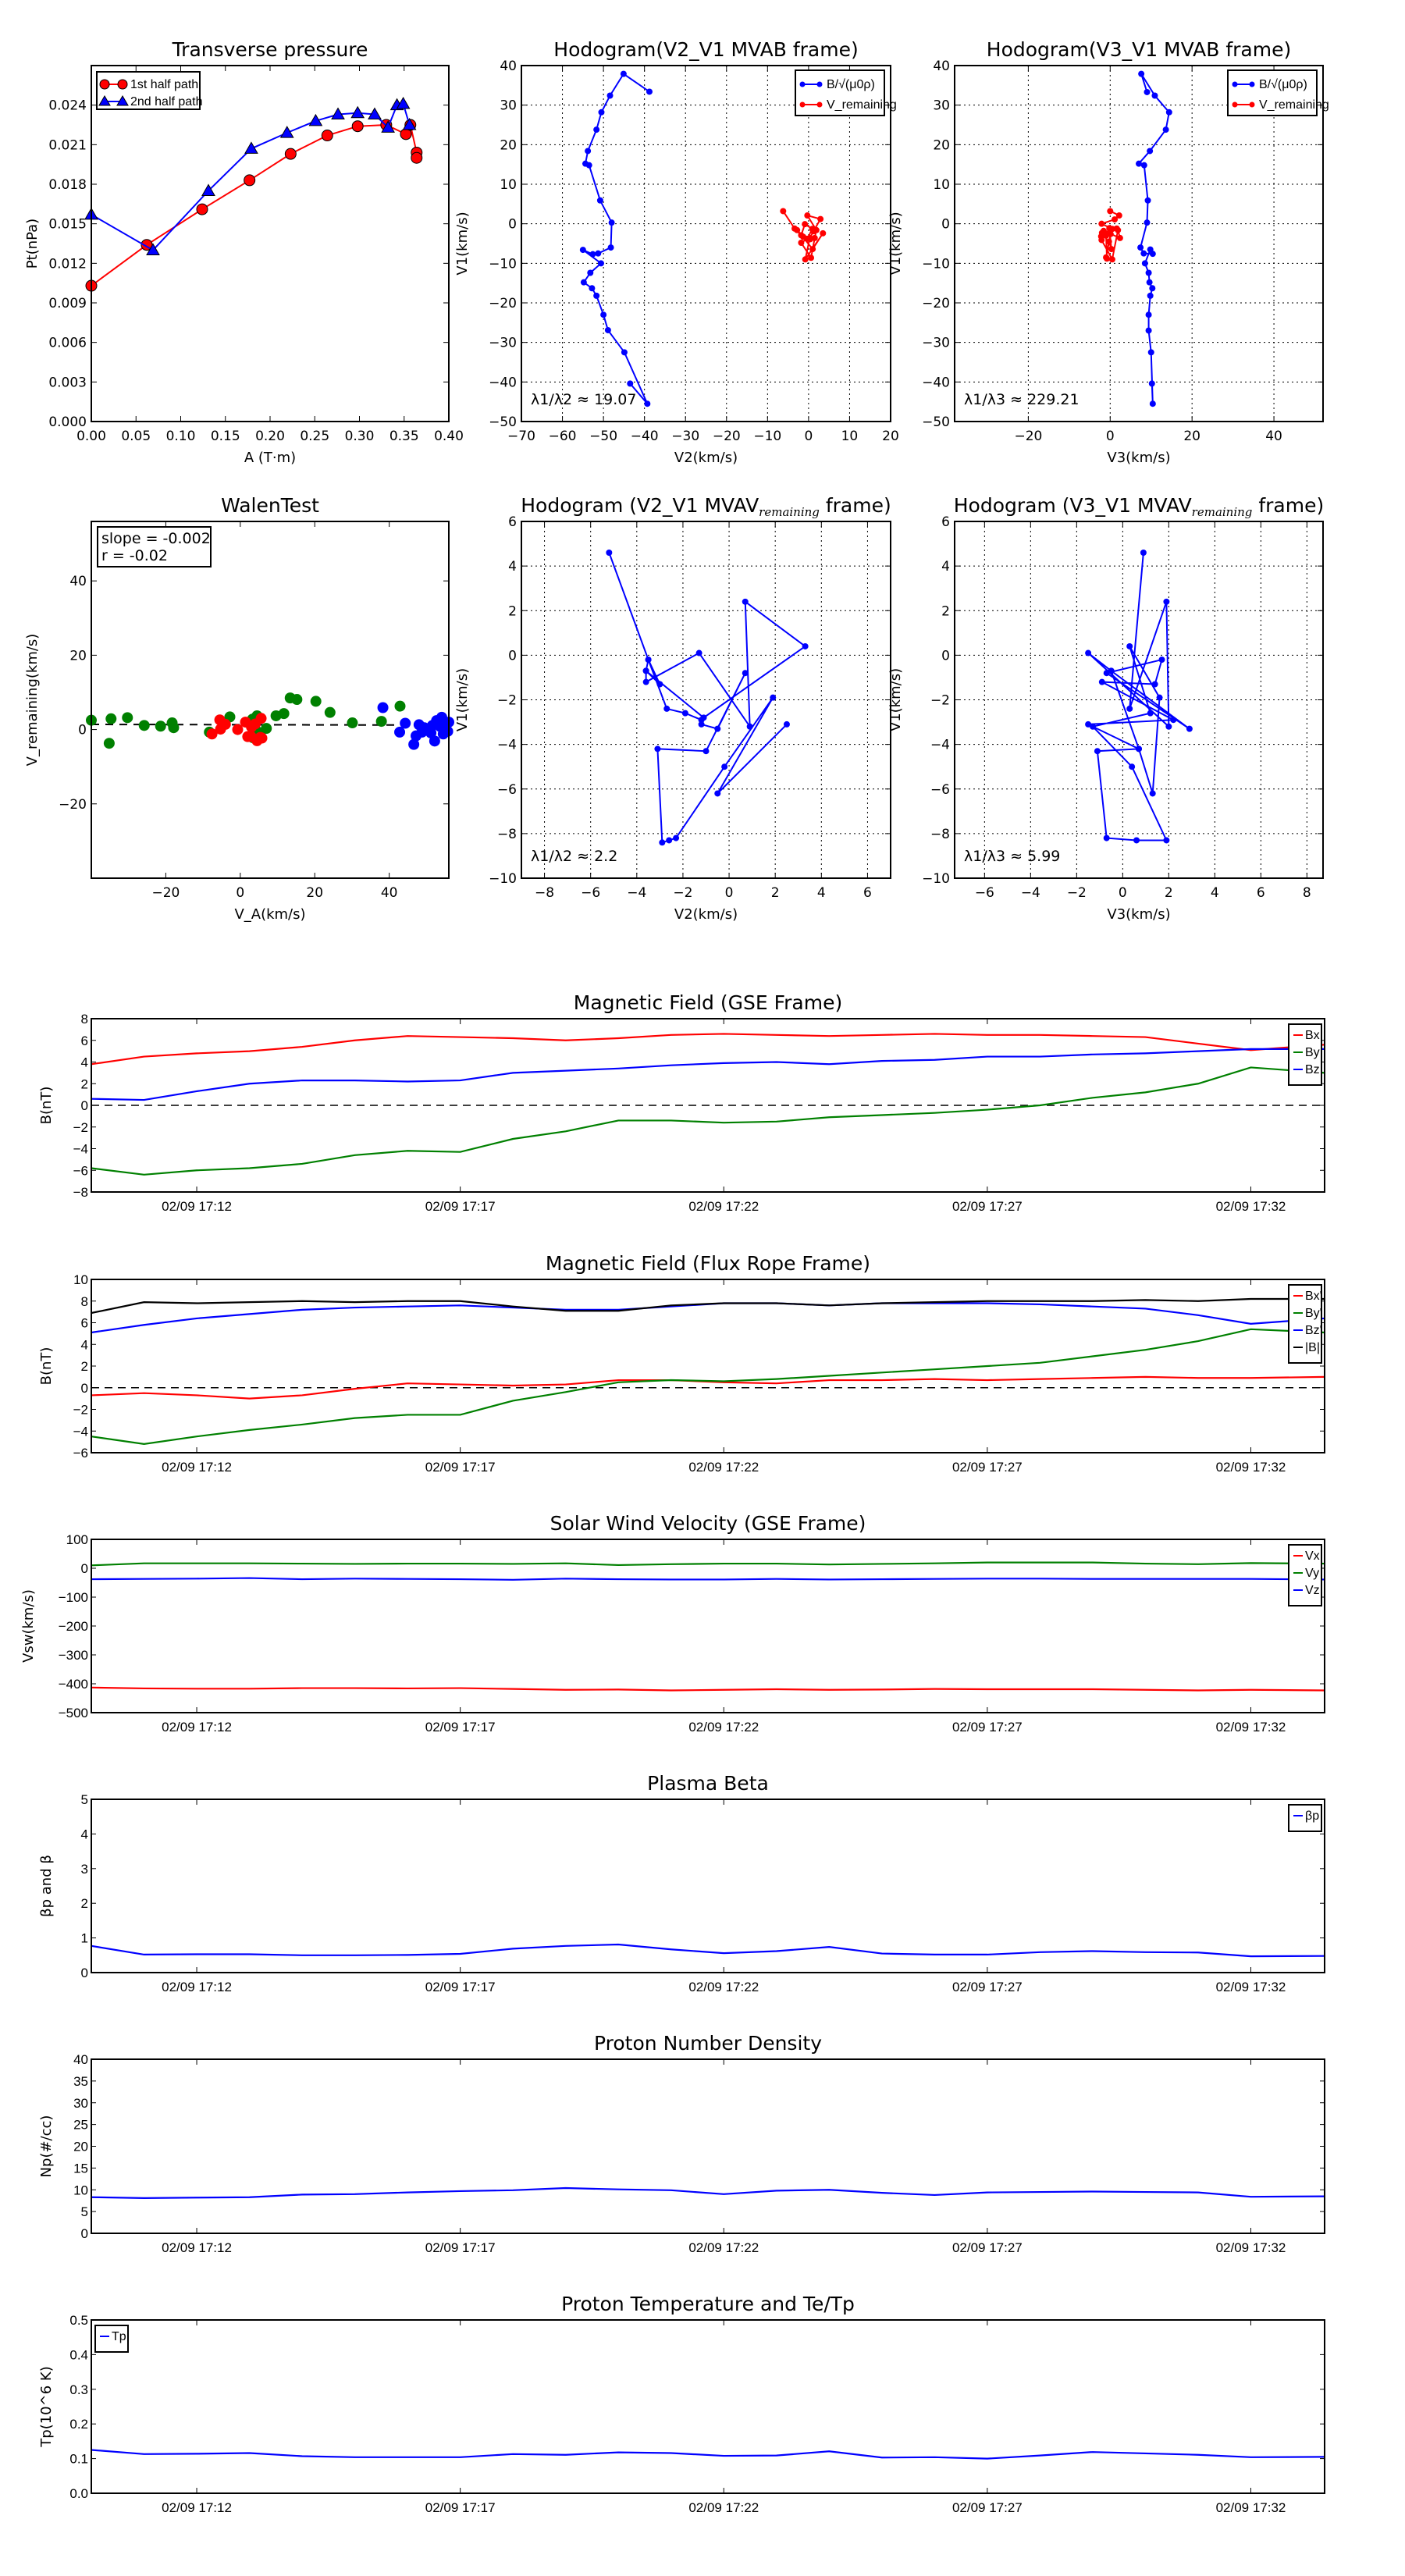 Image resolution: width=1405 pixels, height=2576 pixels. What do you see at coordinates (150, 90) in the screenshot?
I see `legend: 1st half path 2nd half path` at bounding box center [150, 90].